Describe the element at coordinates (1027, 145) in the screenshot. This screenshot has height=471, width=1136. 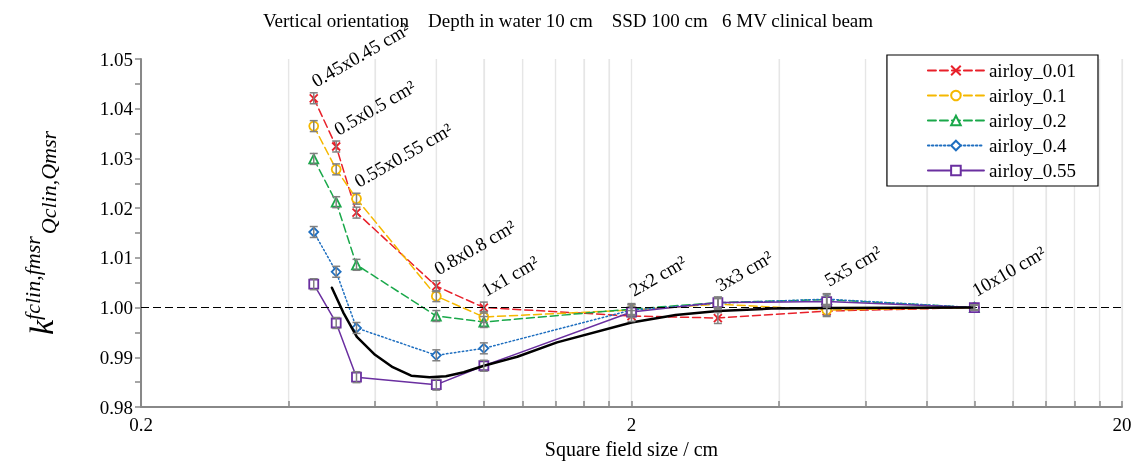
I see `legend-label: airloy_0.4` at that location.